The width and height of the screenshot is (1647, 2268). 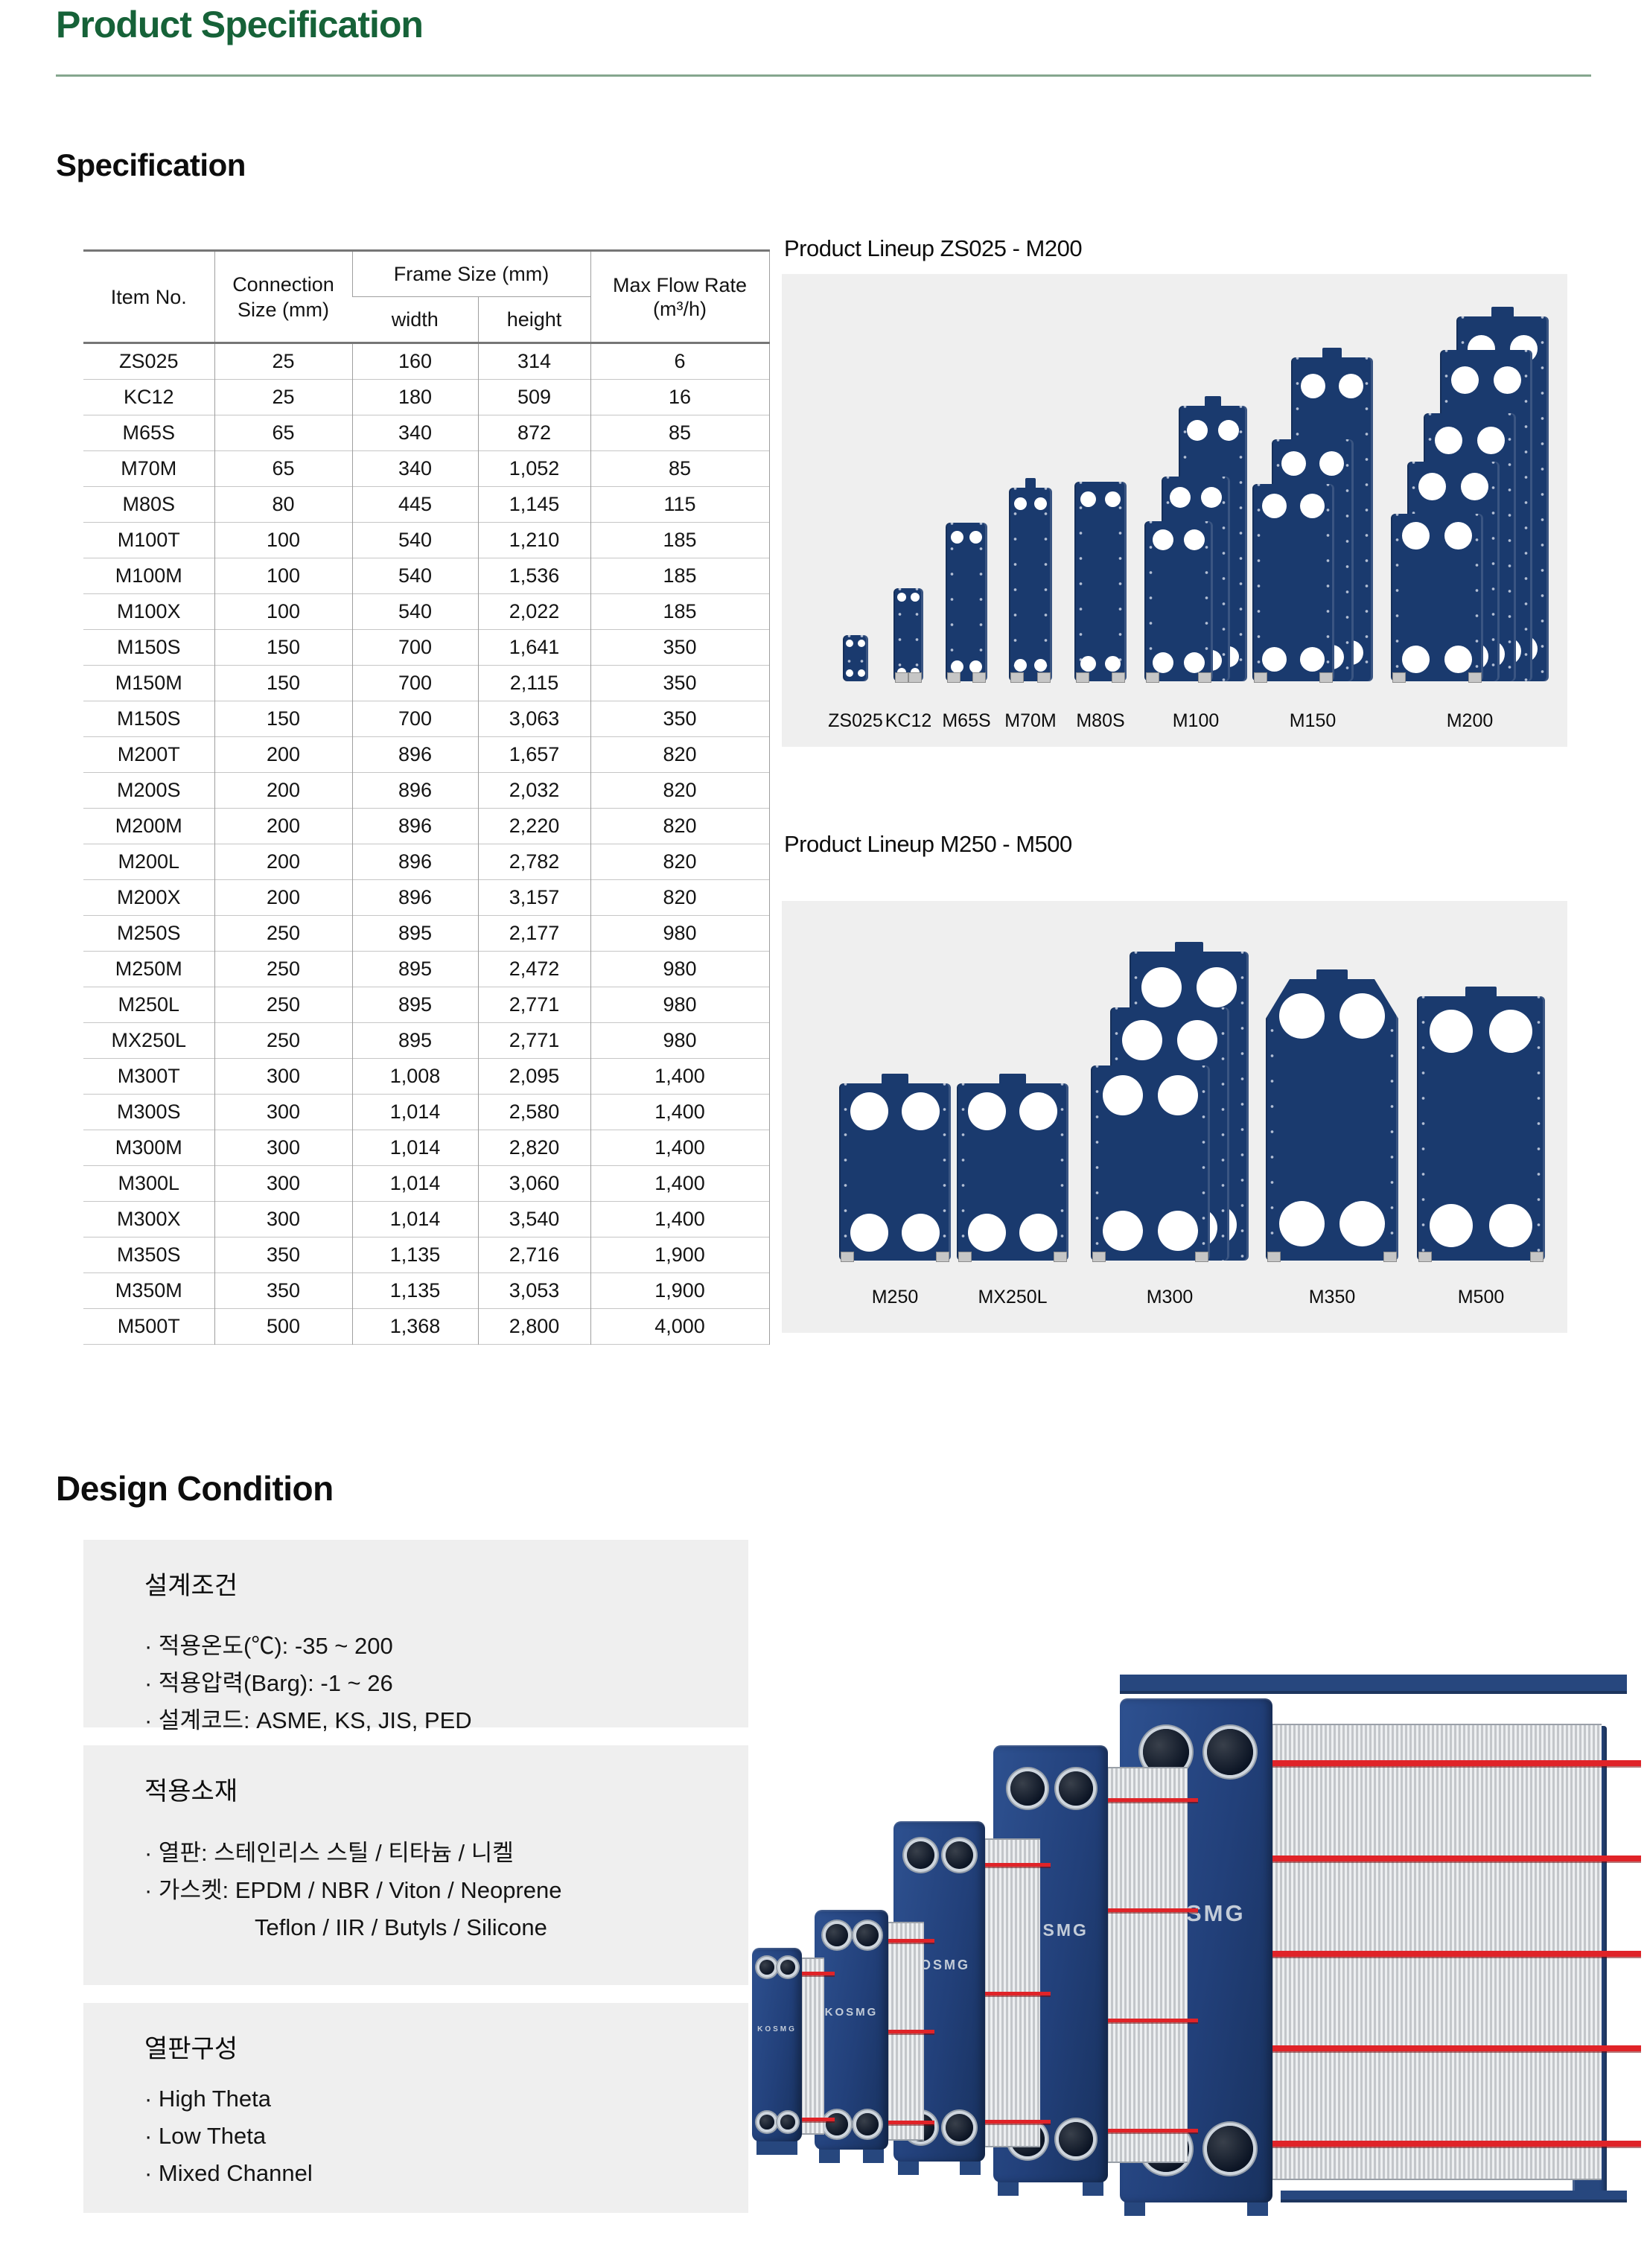 I want to click on table-cell: 1,210, so click(x=533, y=540).